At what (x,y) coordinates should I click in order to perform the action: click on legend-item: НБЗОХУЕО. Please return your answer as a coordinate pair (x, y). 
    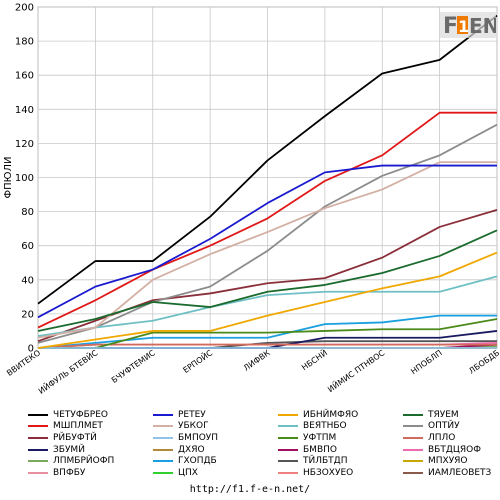
    Looking at the image, I should click on (315, 473).